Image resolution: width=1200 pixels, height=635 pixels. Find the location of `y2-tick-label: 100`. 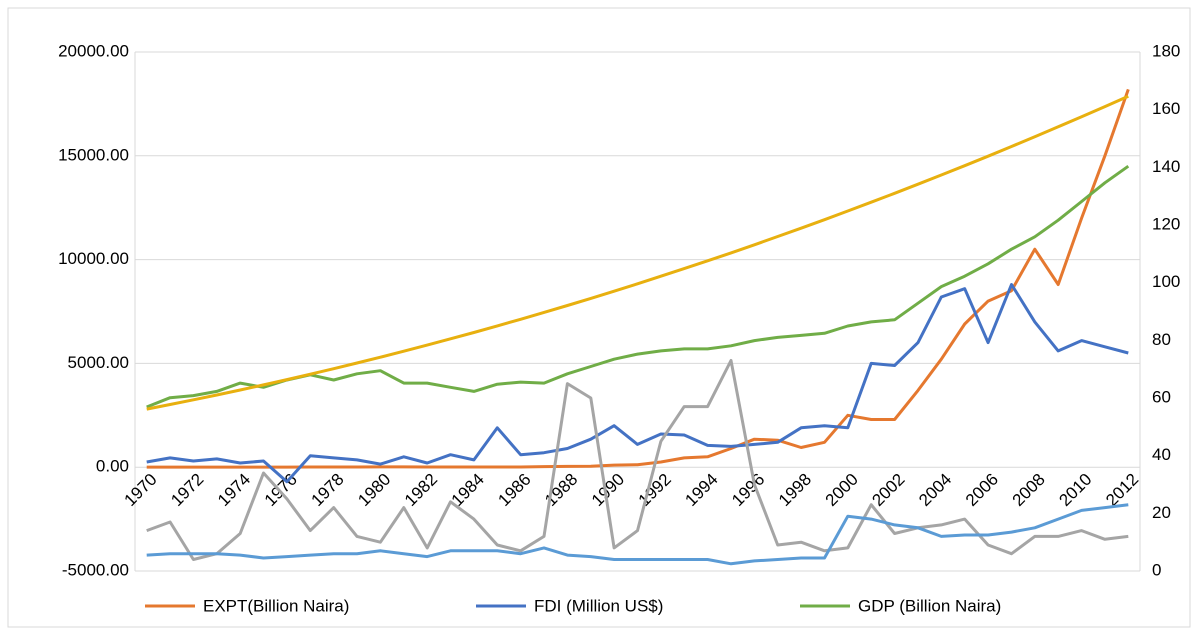

y2-tick-label: 100 is located at coordinates (1166, 281).